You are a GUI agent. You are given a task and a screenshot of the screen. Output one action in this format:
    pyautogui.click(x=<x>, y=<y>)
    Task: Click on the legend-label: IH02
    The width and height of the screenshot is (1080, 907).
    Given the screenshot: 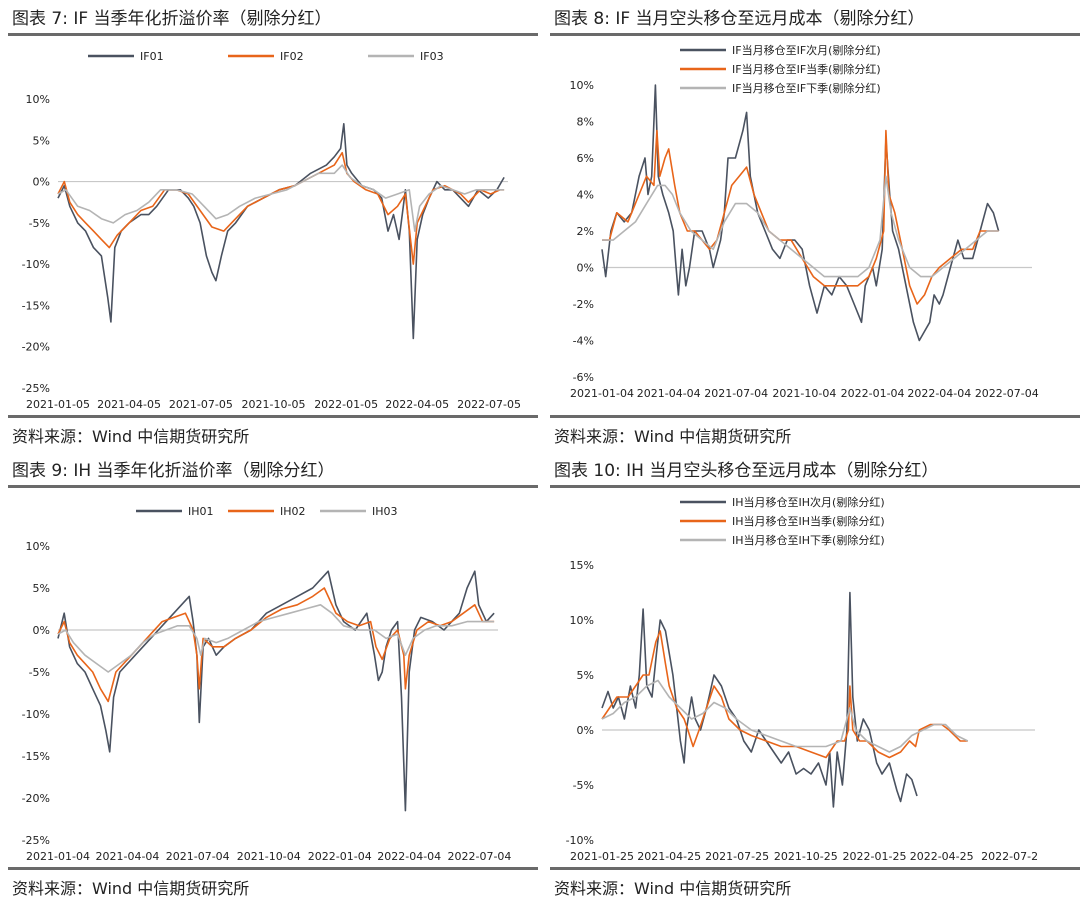 What is the action you would take?
    pyautogui.click(x=293, y=511)
    